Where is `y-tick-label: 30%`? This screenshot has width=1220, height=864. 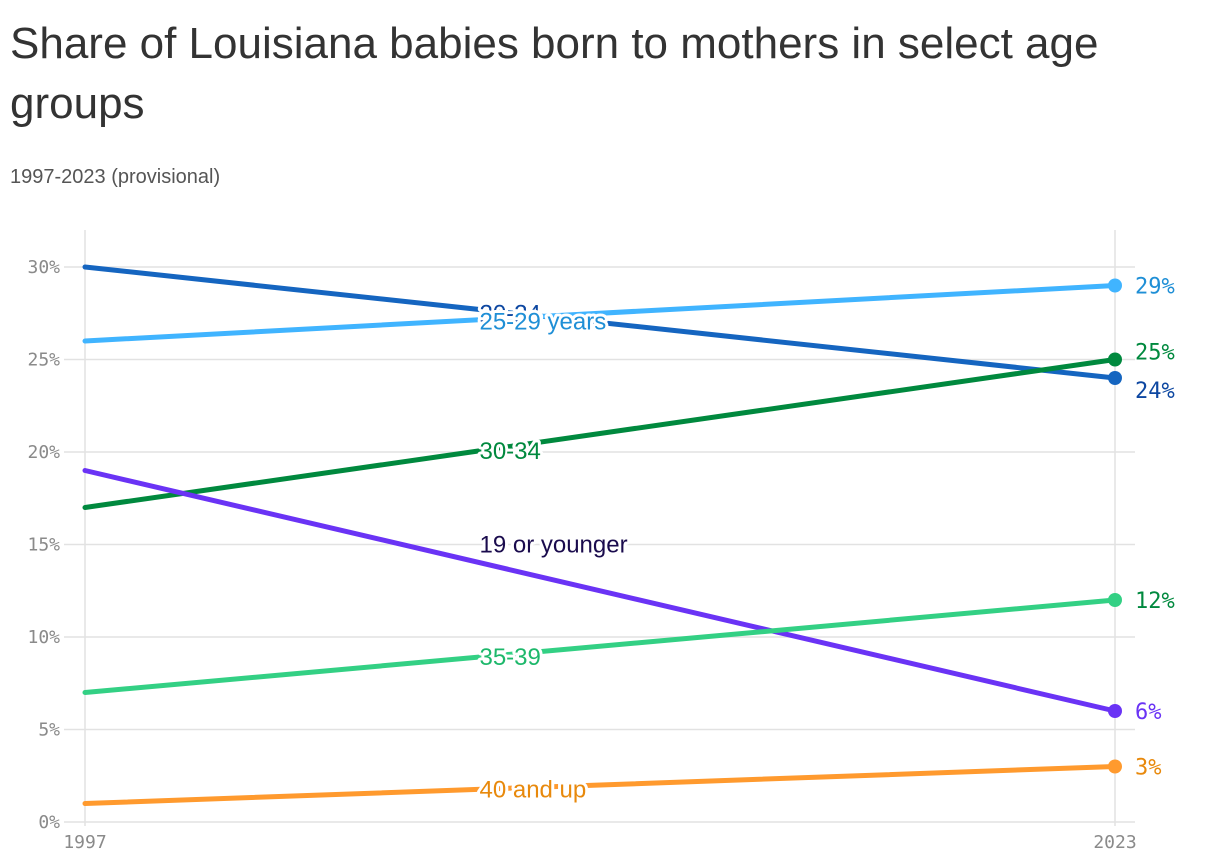 y-tick-label: 30% is located at coordinates (43, 267).